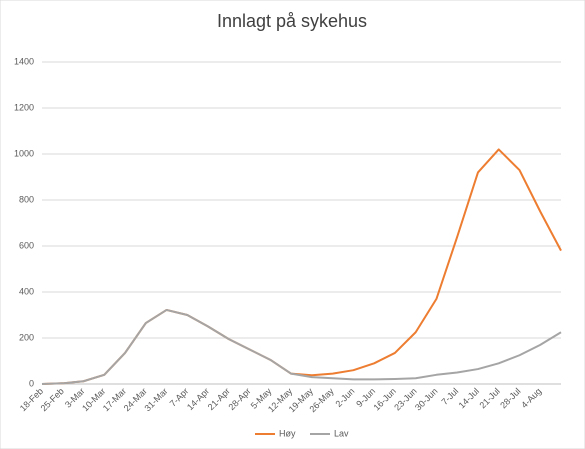  I want to click on y-tick-label: 200, so click(26, 337).